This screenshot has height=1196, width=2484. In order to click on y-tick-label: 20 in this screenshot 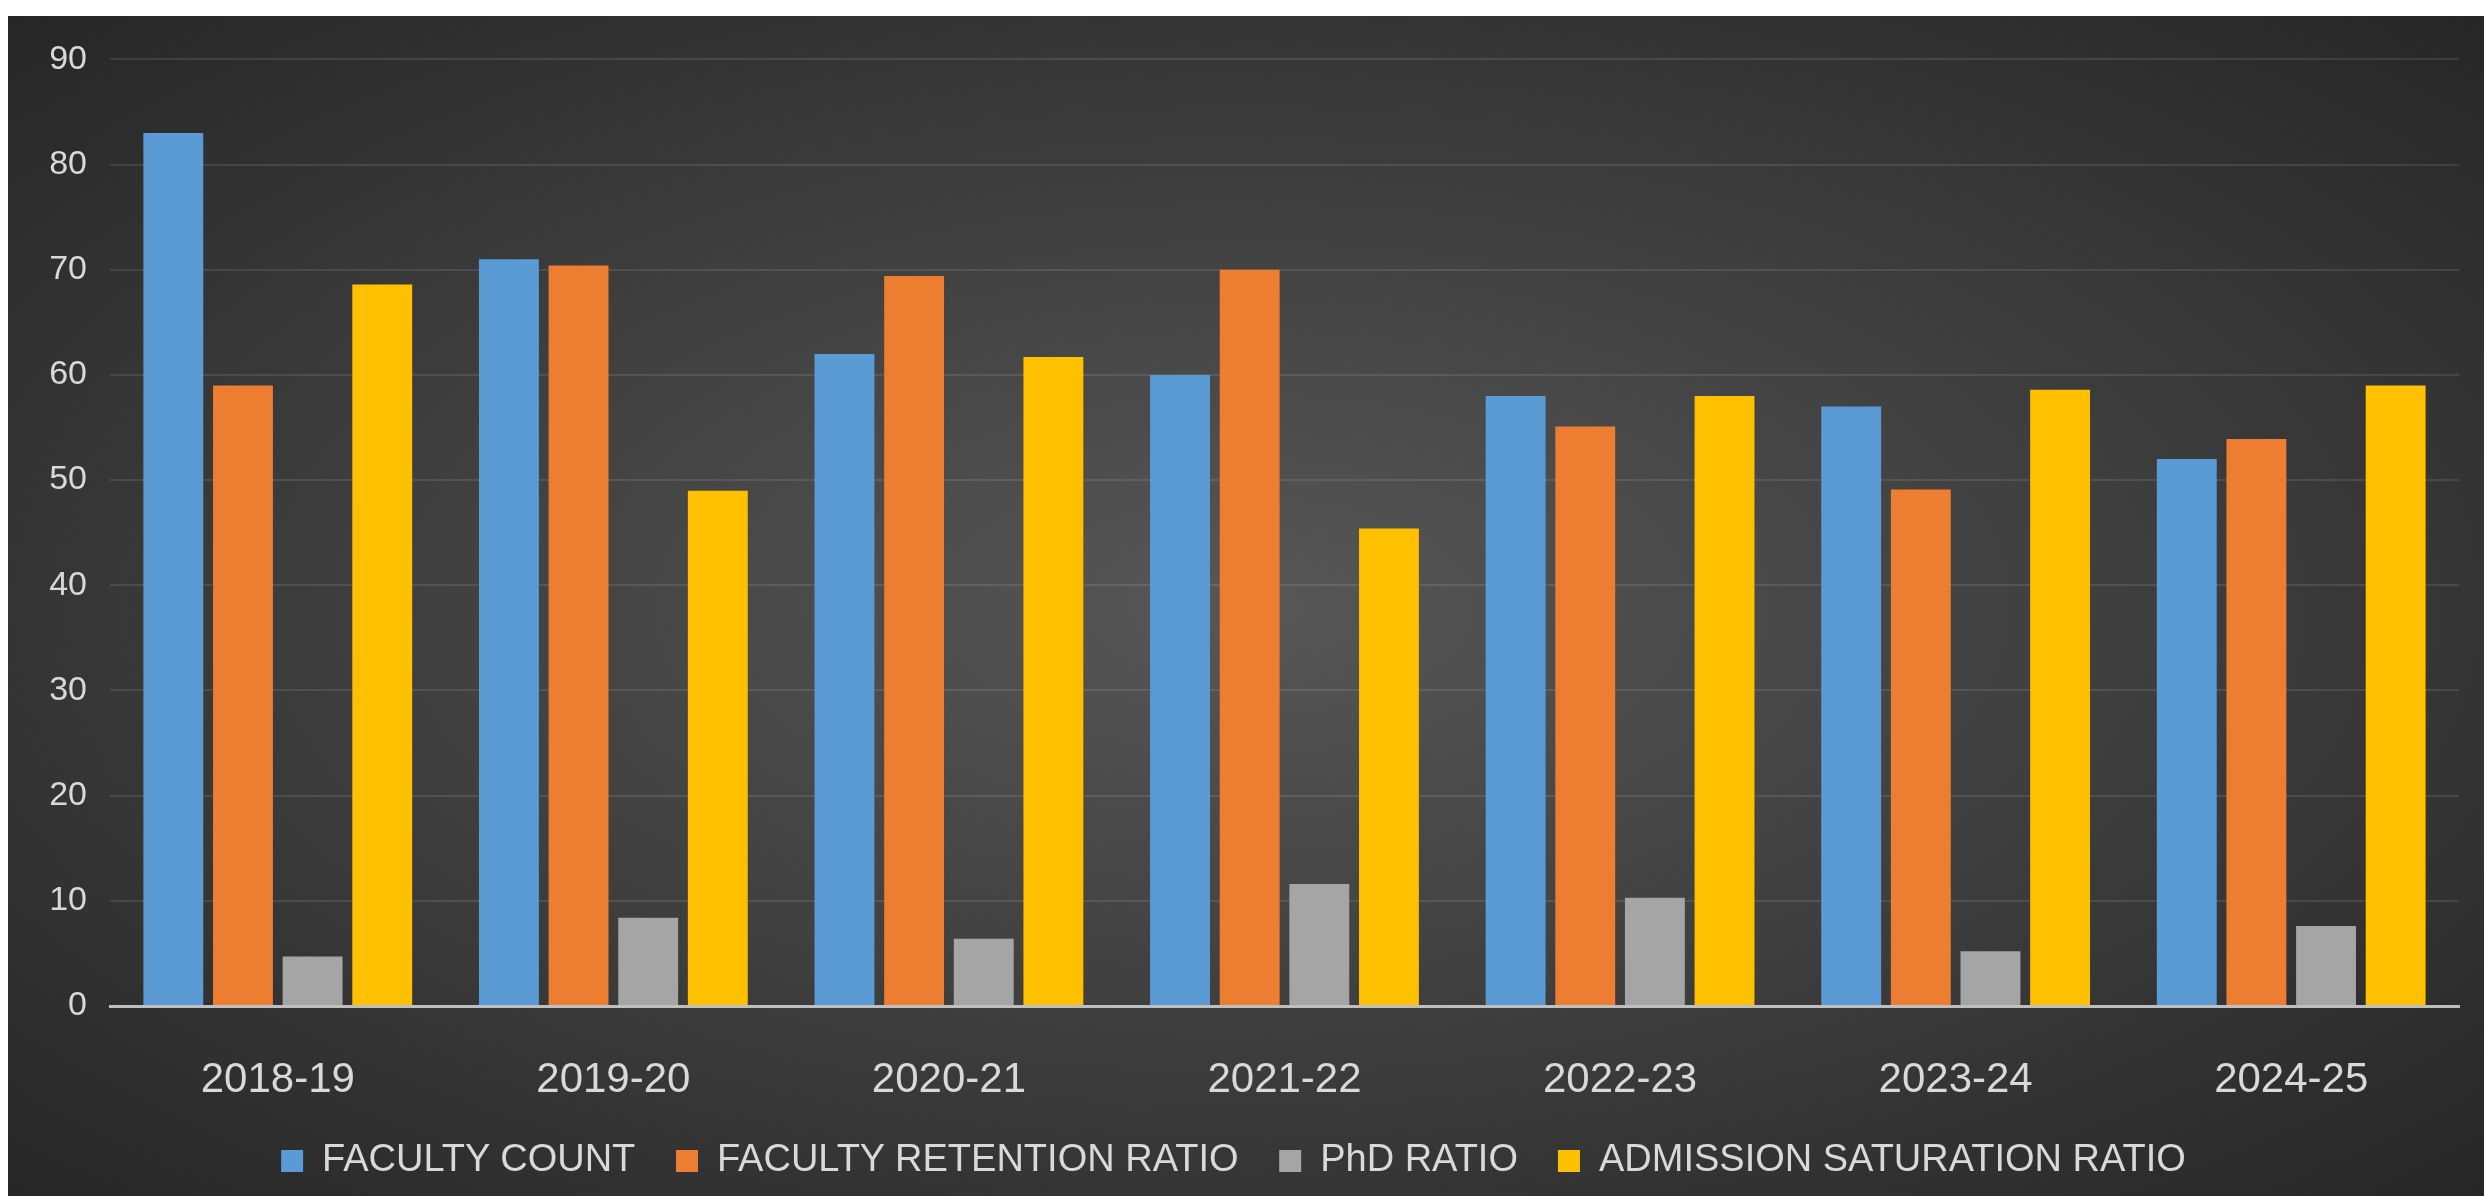, I will do `click(68, 793)`.